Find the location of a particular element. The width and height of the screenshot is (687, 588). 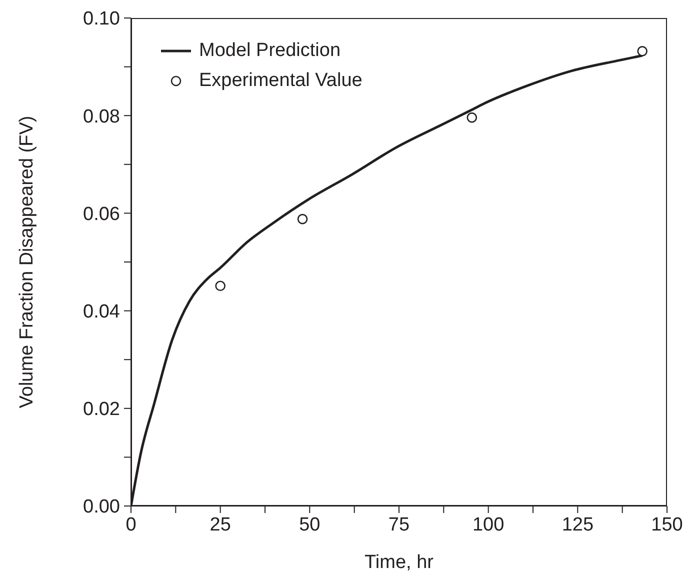

y-tick-label: 0.08 is located at coordinates (101, 117).